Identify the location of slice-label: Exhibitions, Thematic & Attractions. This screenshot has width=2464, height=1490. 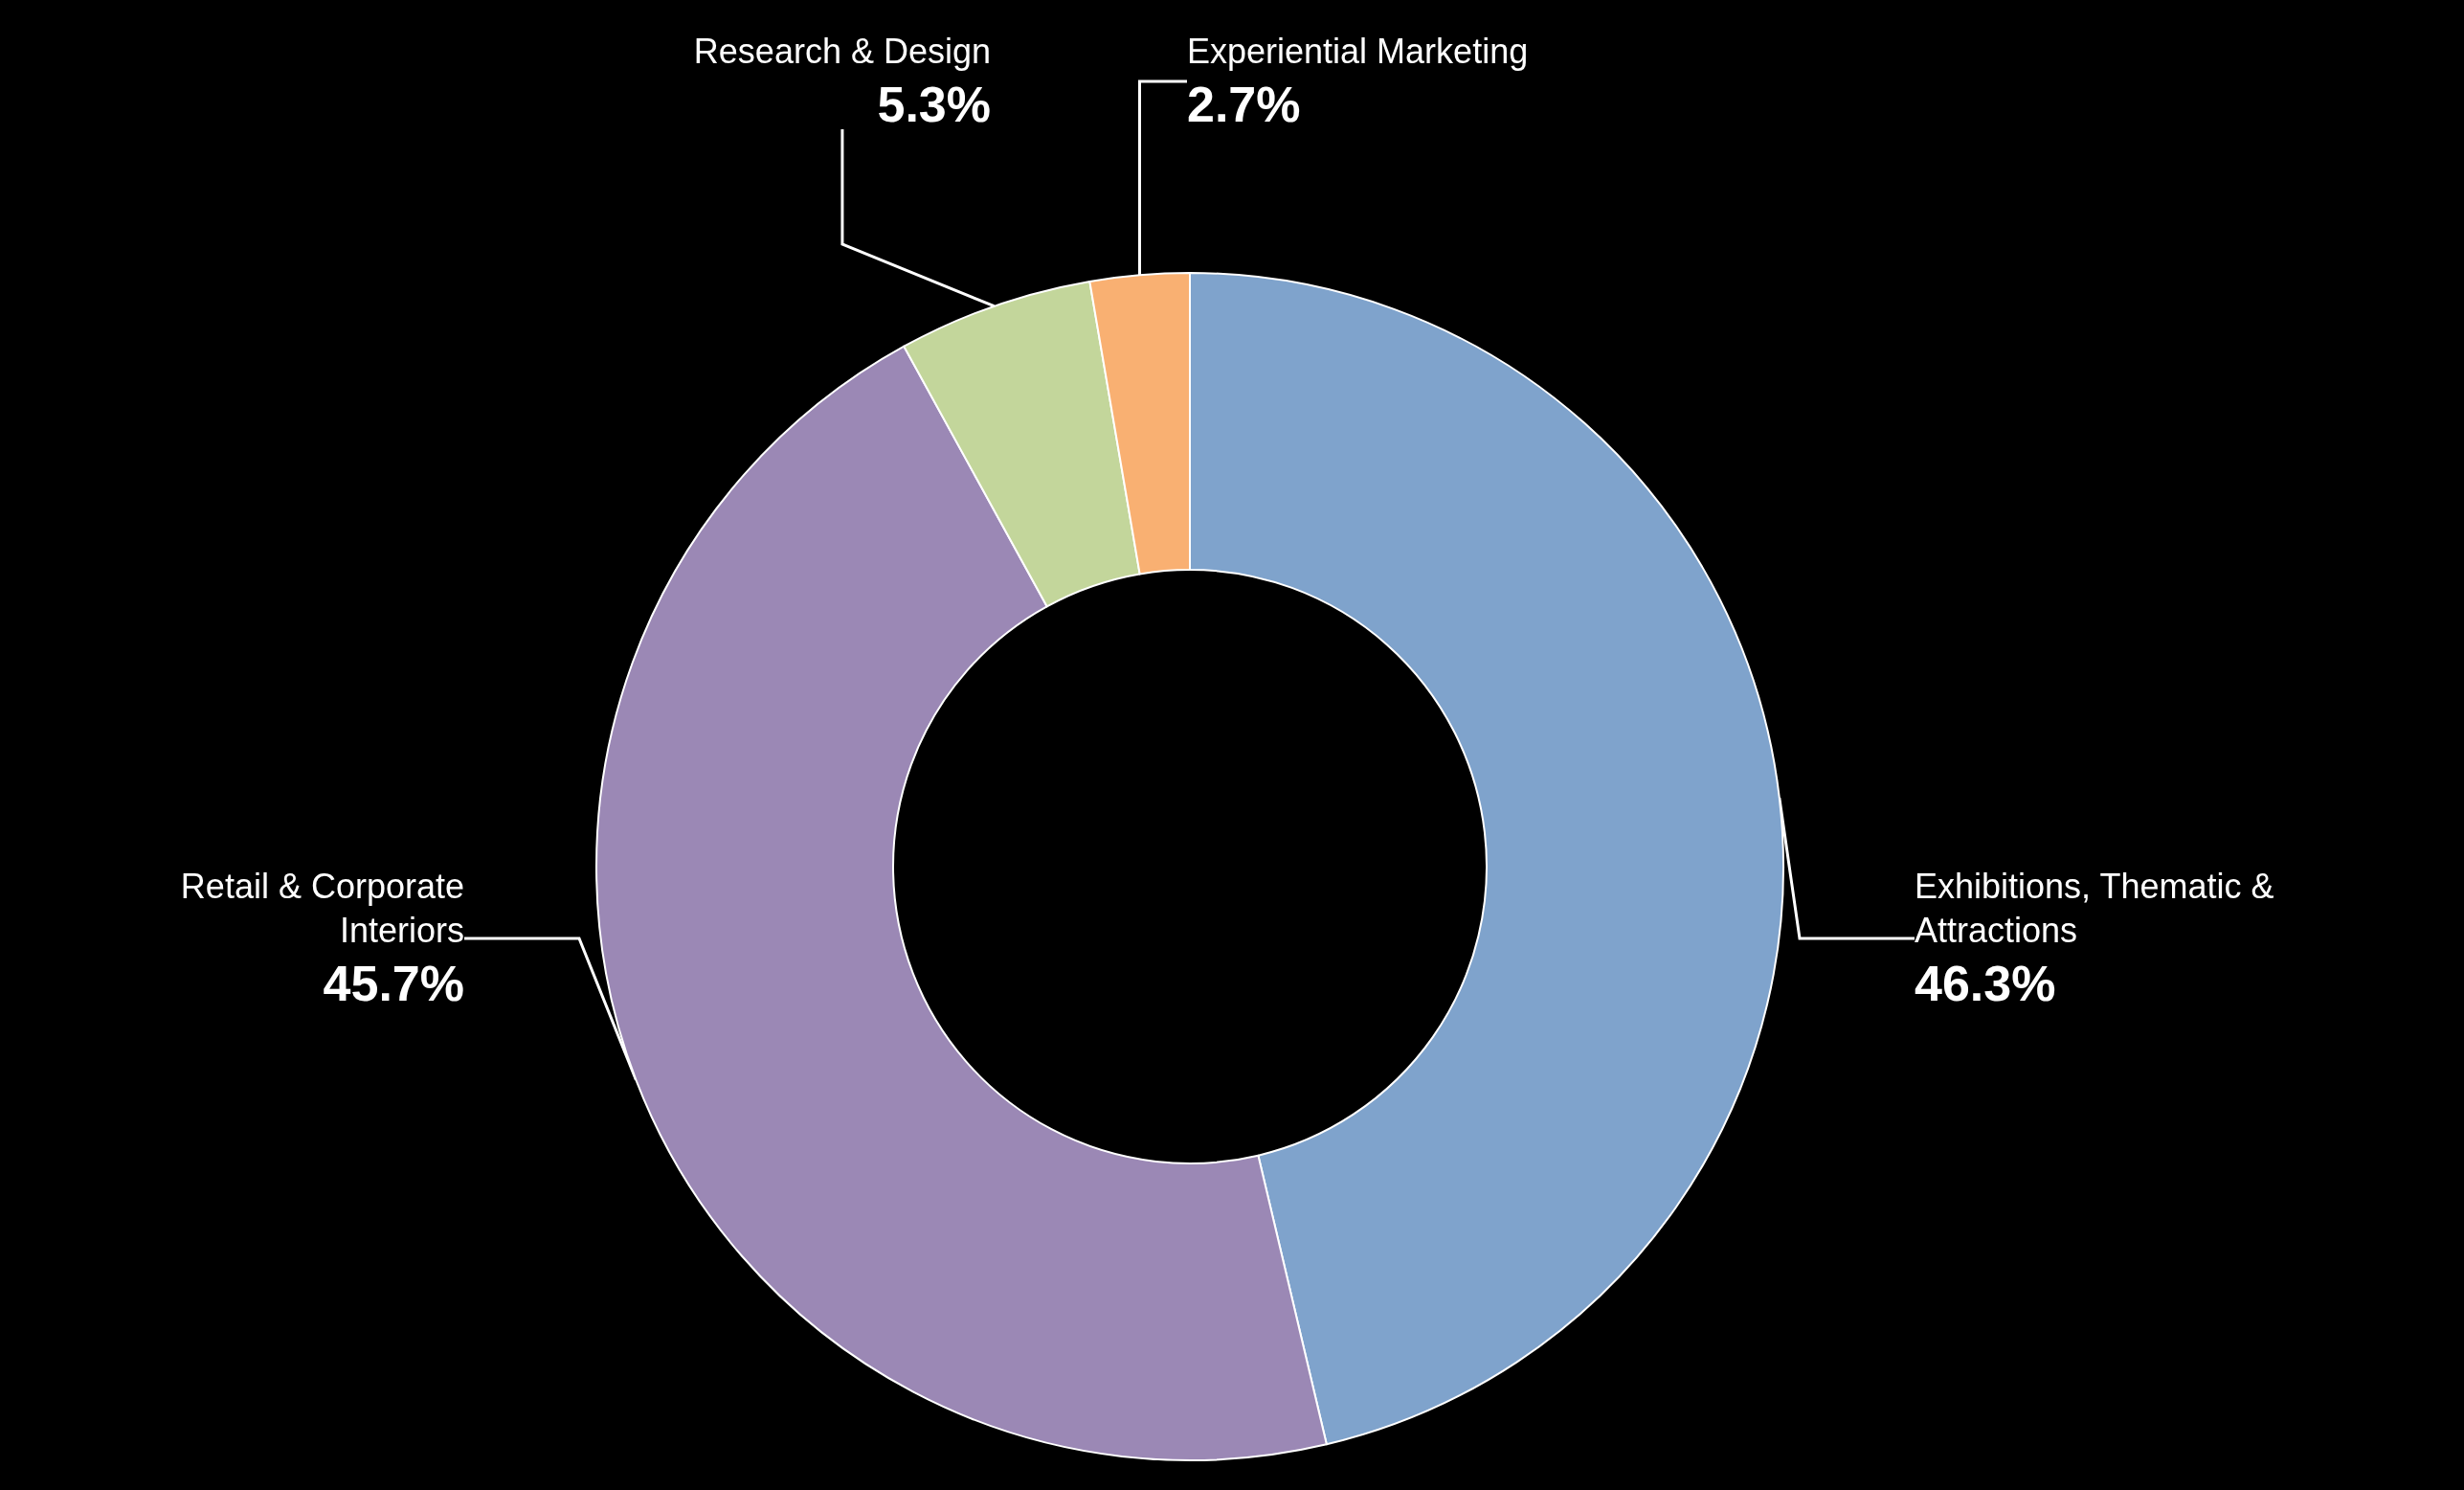
(2094, 908).